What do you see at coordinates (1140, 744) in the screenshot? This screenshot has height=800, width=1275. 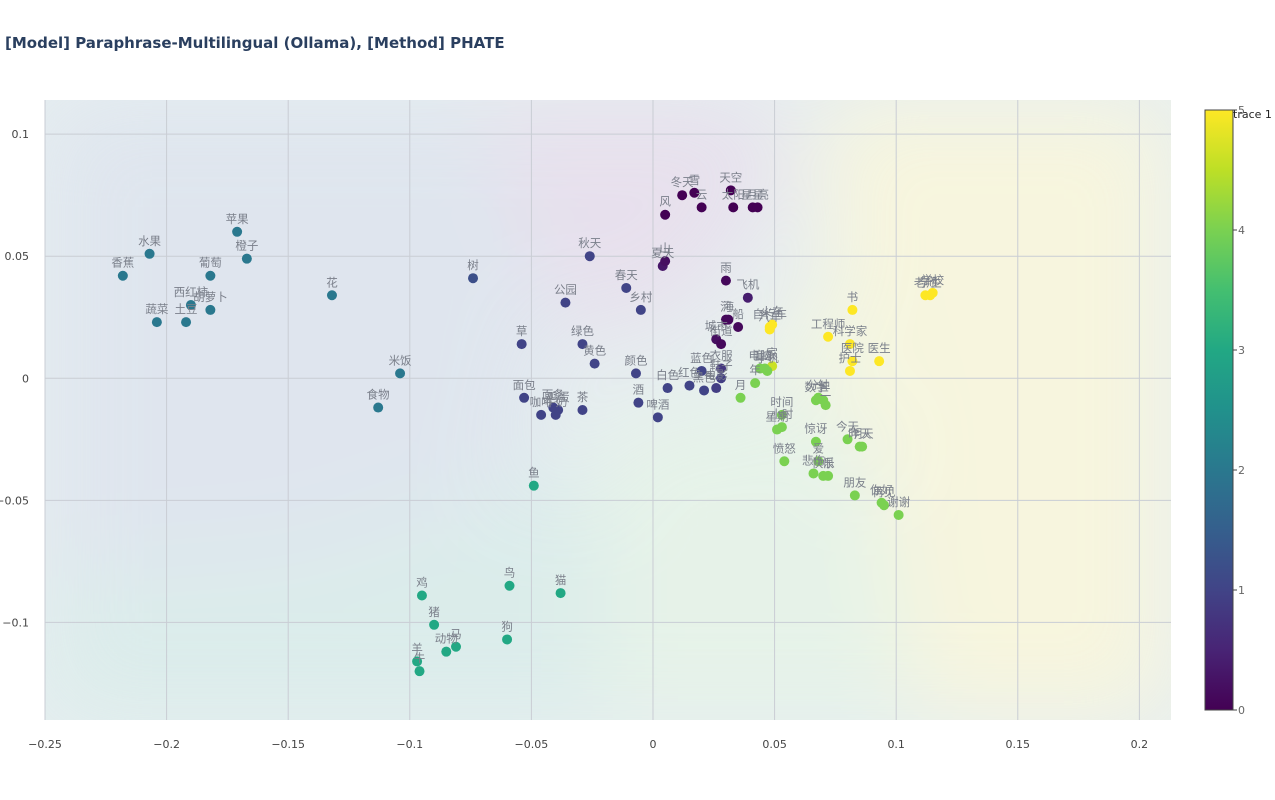 I see `x-tick-label: 0.2` at bounding box center [1140, 744].